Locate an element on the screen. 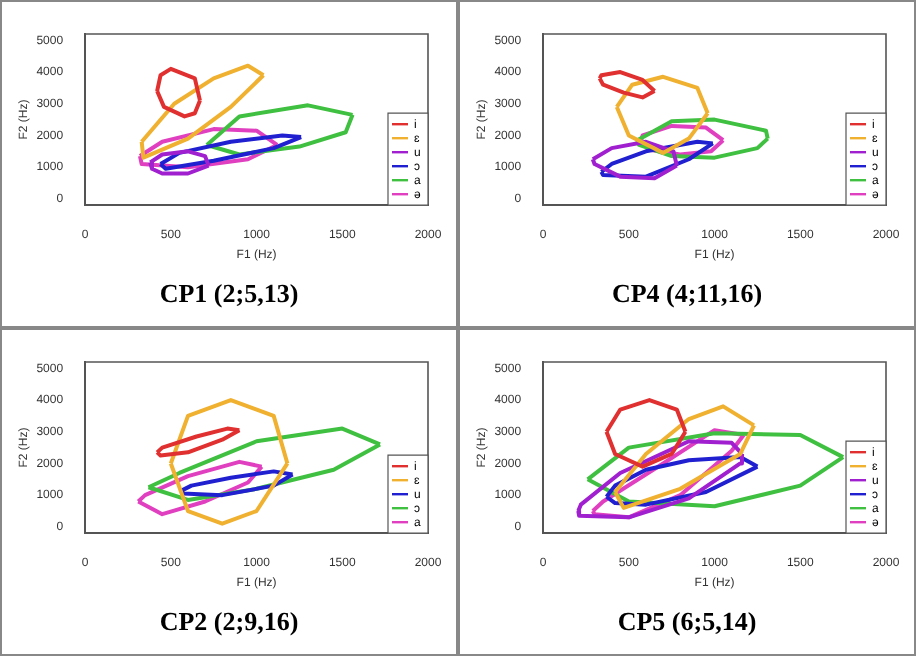 The height and width of the screenshot is (656, 916). text: CP1 (2;5,13) is located at coordinates (229, 294).